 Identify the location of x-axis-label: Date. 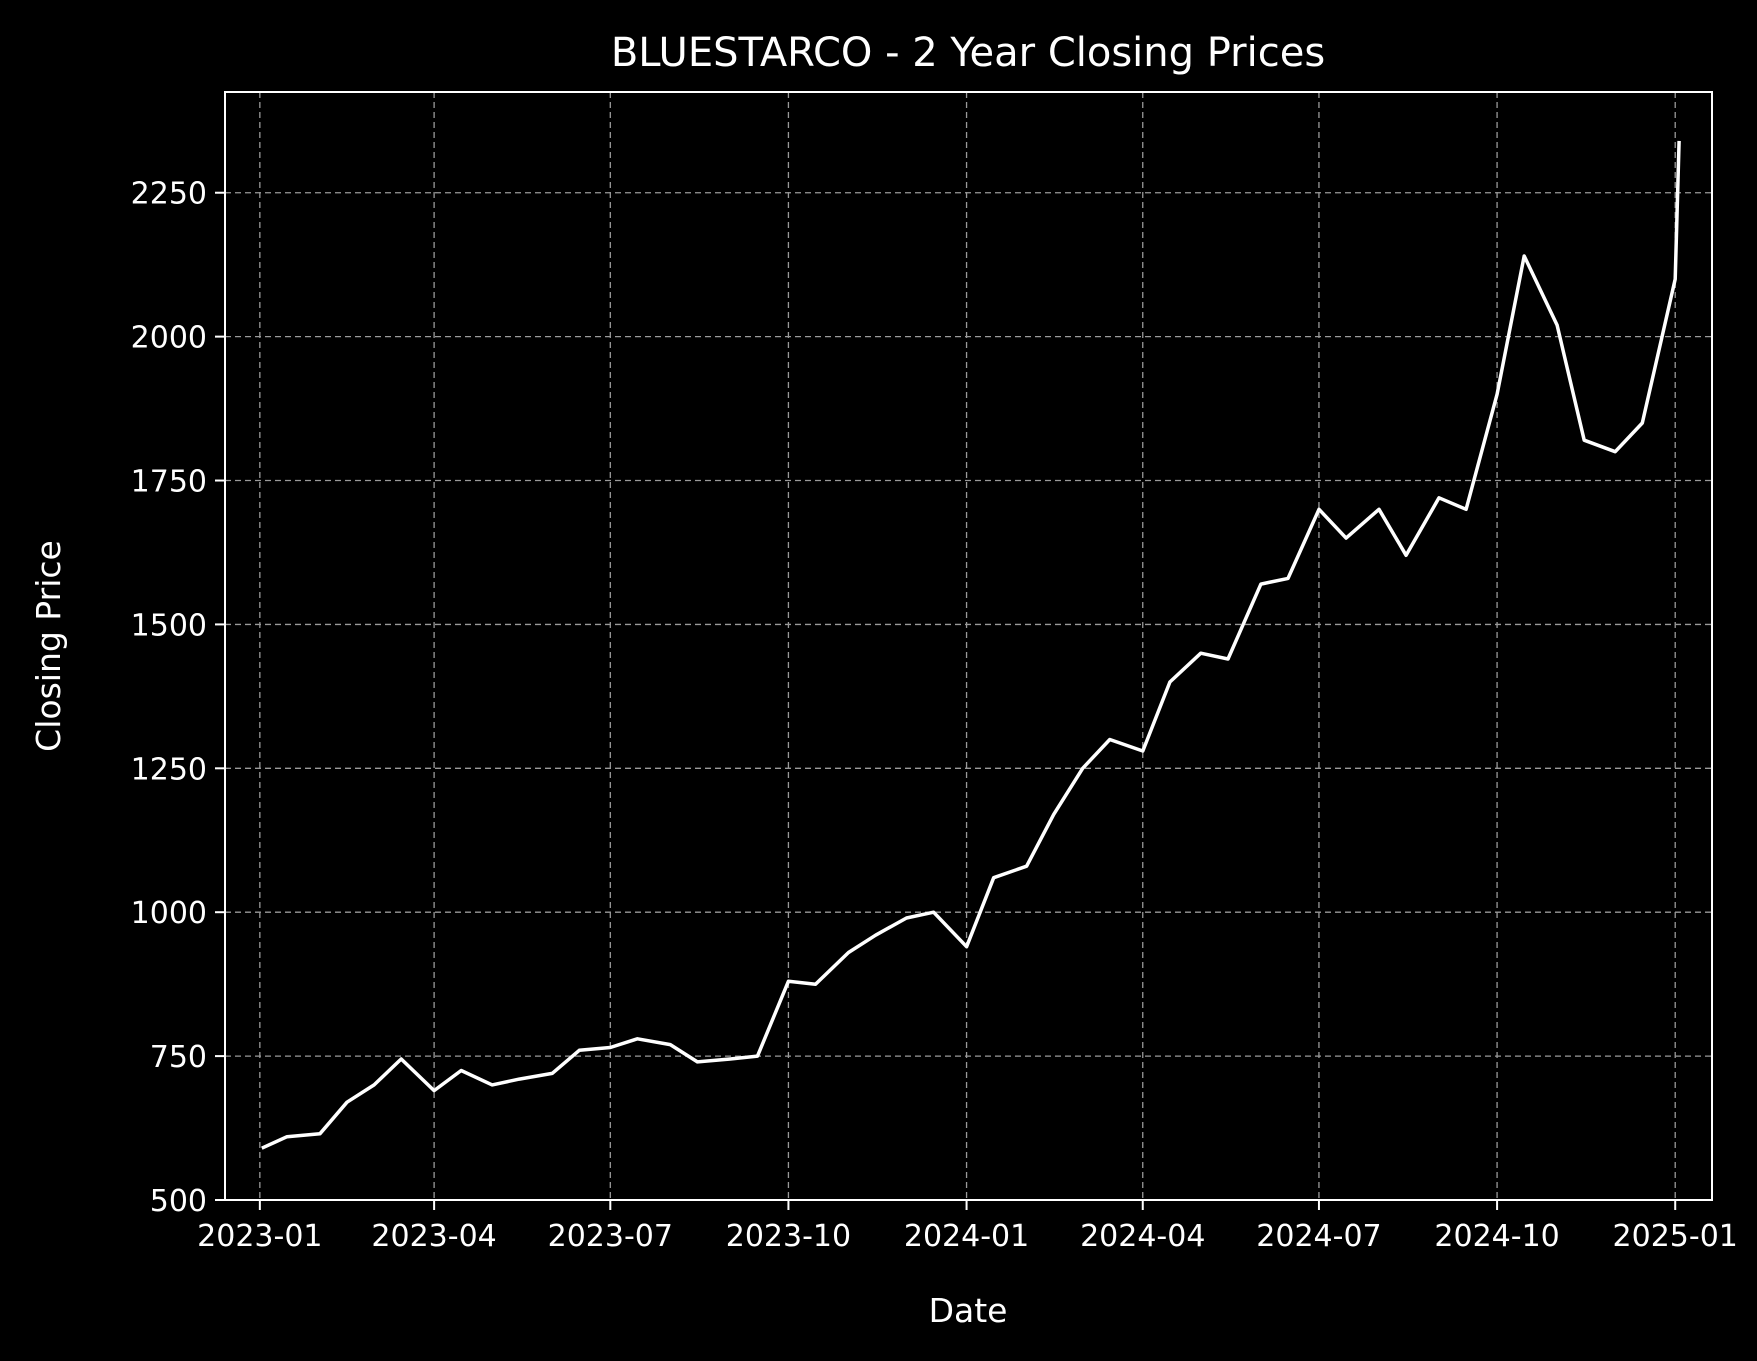
(968, 1310).